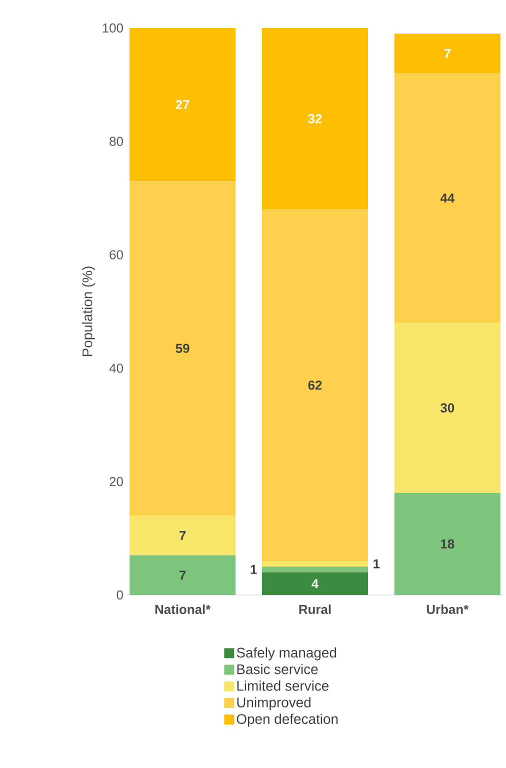 The image size is (506, 768). What do you see at coordinates (112, 28) in the screenshot?
I see `y-tick-label: 100` at bounding box center [112, 28].